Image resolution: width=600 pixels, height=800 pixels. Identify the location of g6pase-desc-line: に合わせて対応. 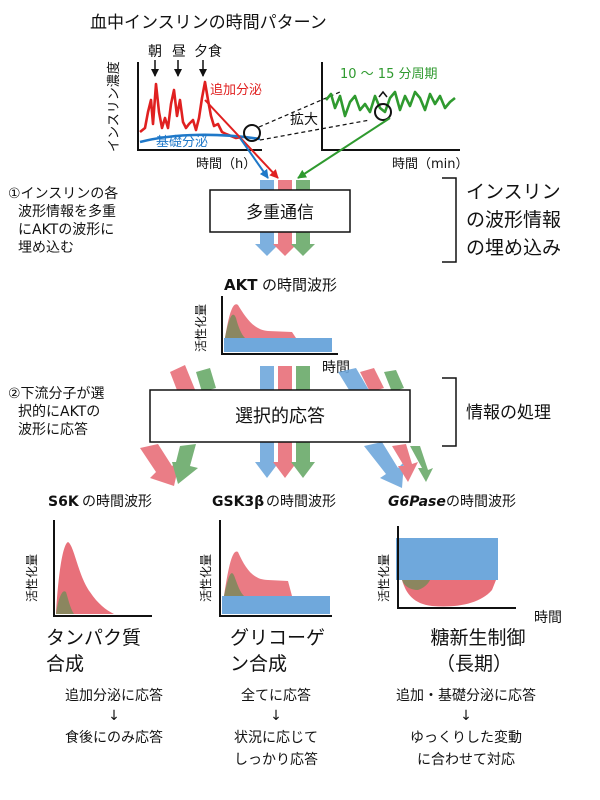
(466, 760).